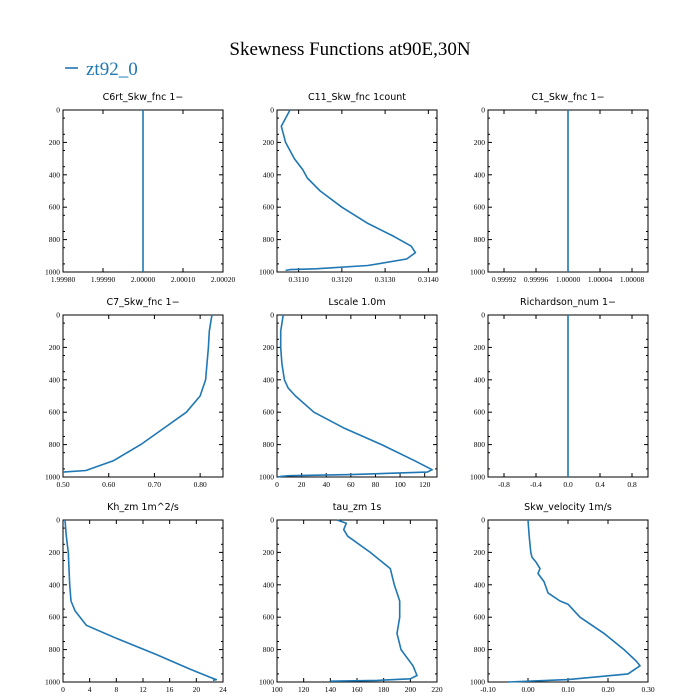 This screenshot has width=700, height=700. Describe the element at coordinates (600, 279) in the screenshot. I see `x-tick-label: 1.00004` at that location.